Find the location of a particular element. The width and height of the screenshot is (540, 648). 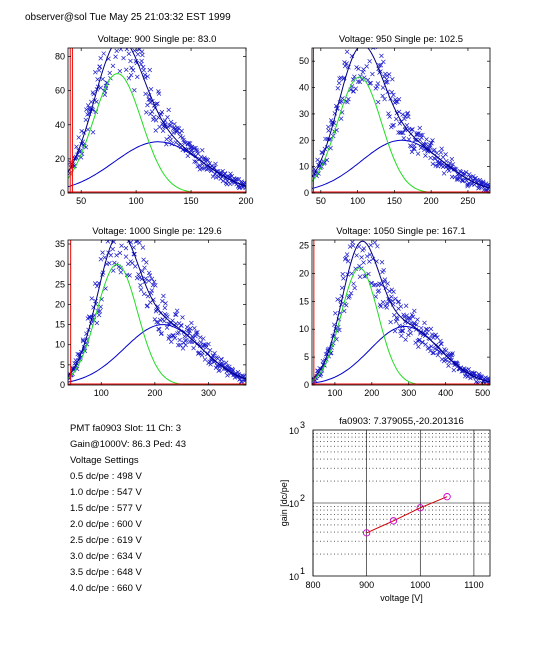

y-tick-label: 0 is located at coordinates (306, 385).